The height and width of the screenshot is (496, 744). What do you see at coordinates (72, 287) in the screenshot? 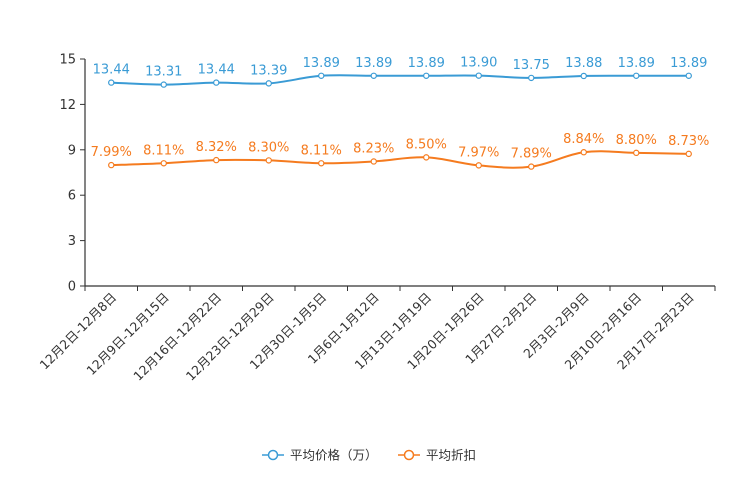
I see `y-tick-label: 0` at bounding box center [72, 287].